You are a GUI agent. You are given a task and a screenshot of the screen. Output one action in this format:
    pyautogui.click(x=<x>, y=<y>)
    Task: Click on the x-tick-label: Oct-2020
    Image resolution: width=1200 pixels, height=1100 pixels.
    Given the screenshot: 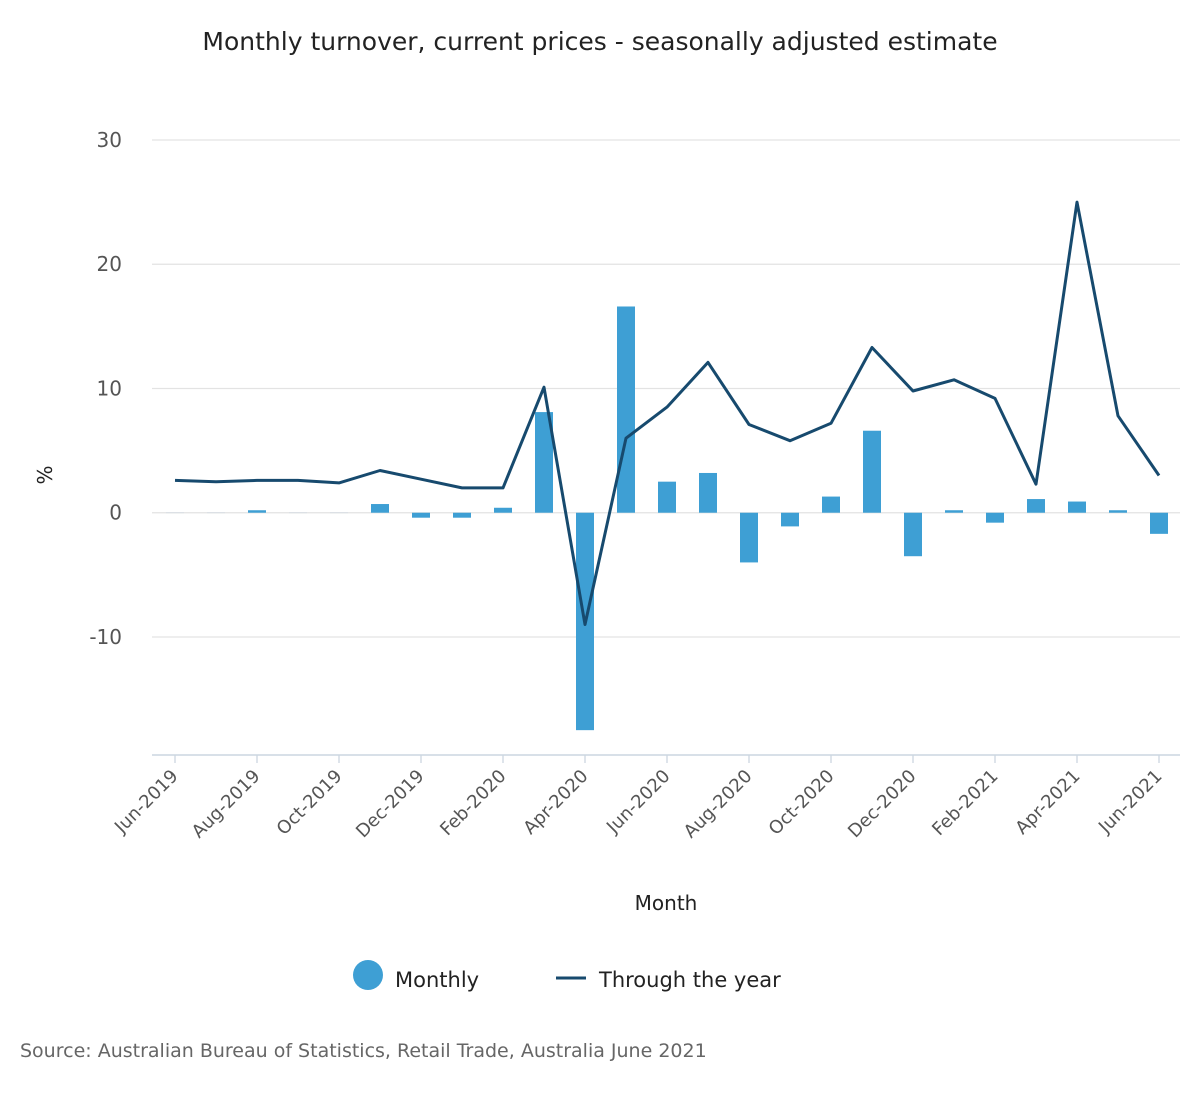 What is the action you would take?
    pyautogui.click(x=802, y=803)
    